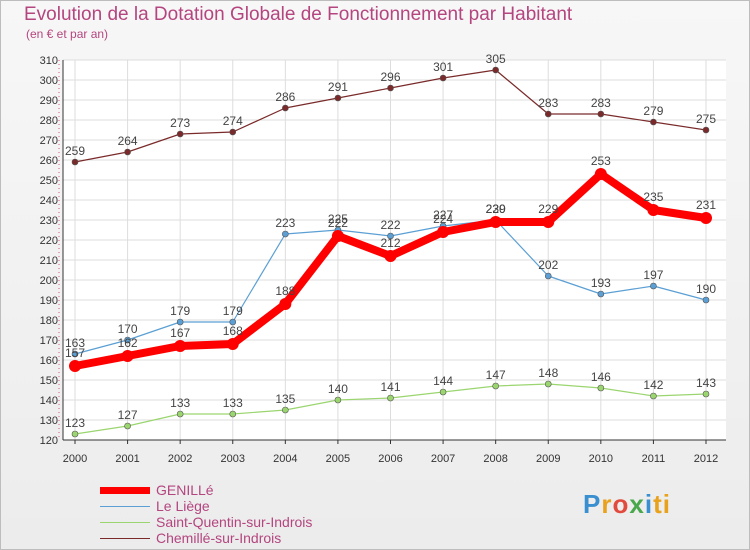 The height and width of the screenshot is (550, 750). I want to click on y-tick-label: 290, so click(49, 101).